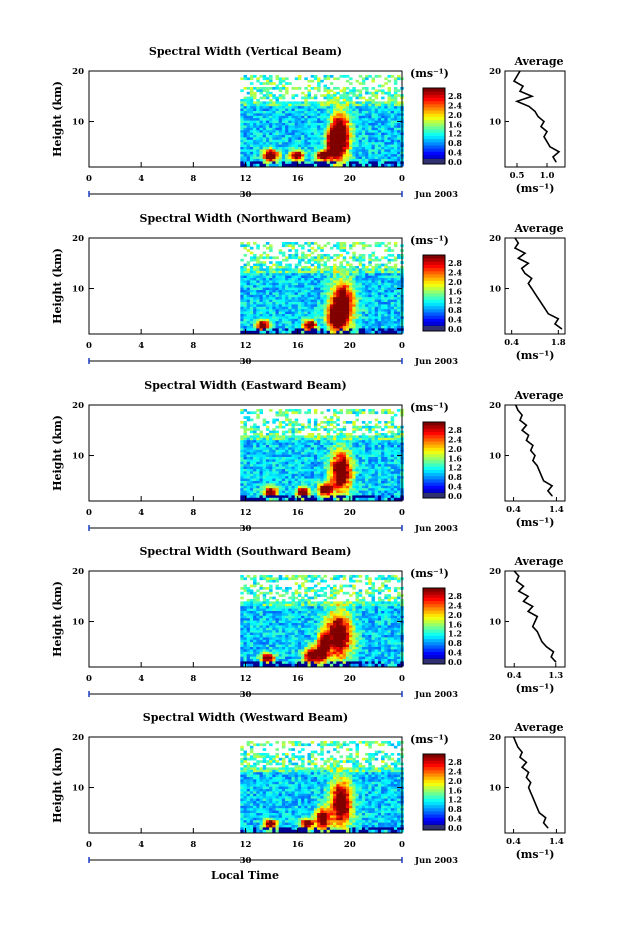 This screenshot has height=929, width=618. I want to click on colorbar-tick-label: 0.0, so click(455, 329).